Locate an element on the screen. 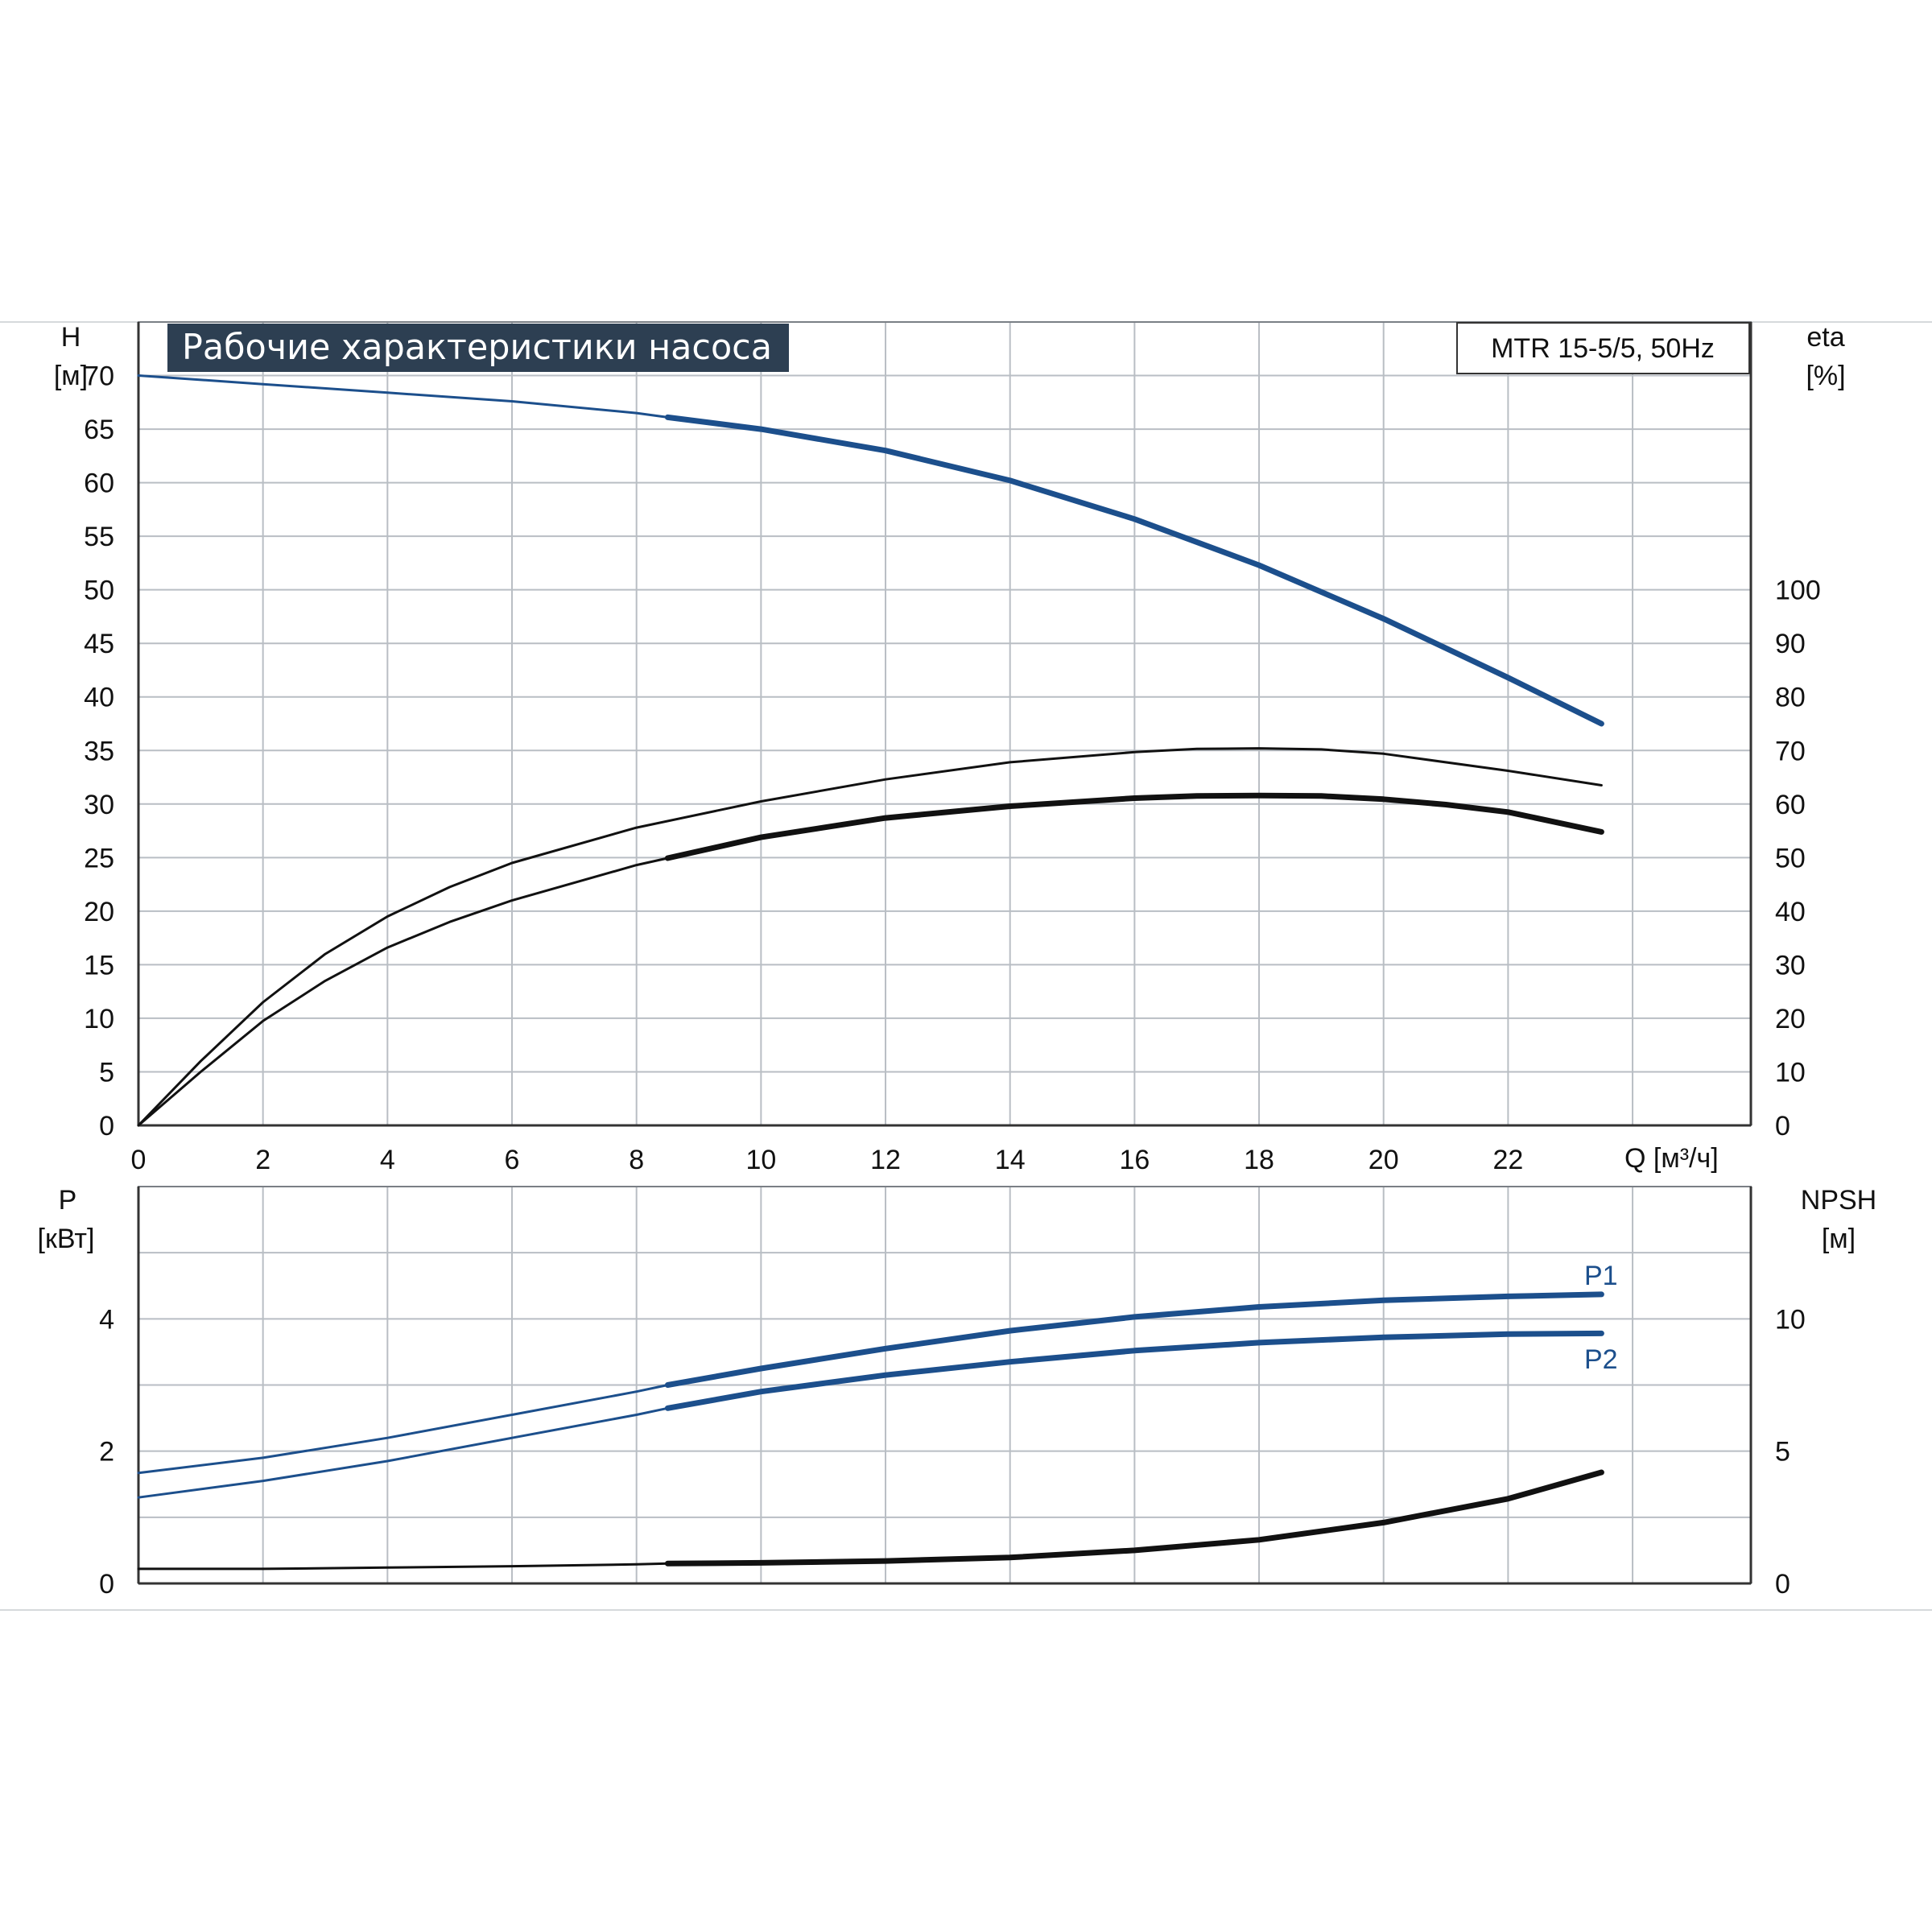 This screenshot has height=1932, width=1932. lower-curves is located at coordinates (870, 1431).